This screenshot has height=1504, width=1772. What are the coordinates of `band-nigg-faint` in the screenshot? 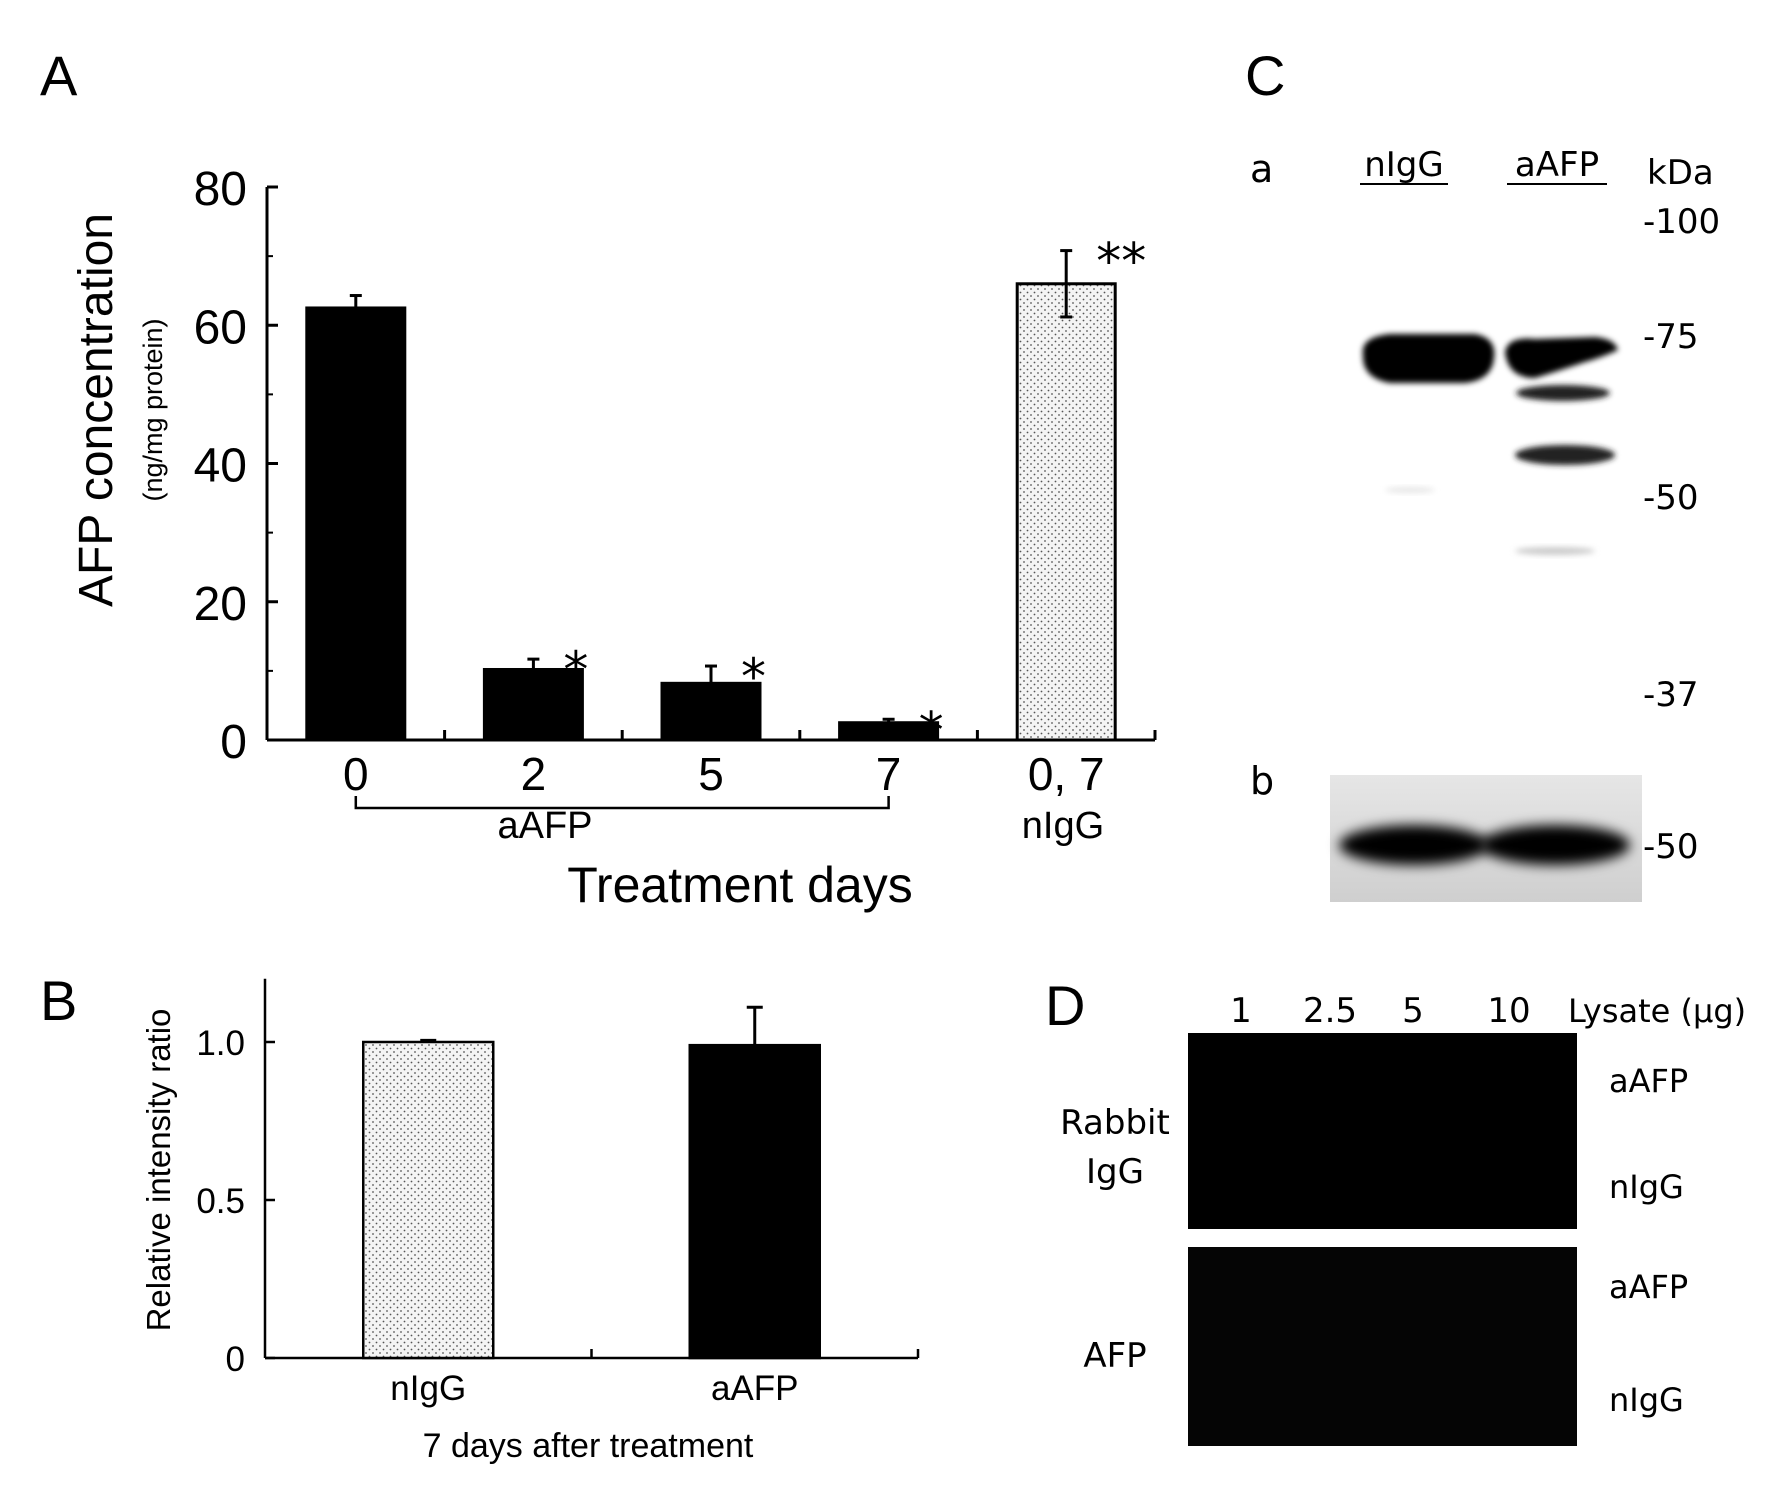 It's located at (1410, 490).